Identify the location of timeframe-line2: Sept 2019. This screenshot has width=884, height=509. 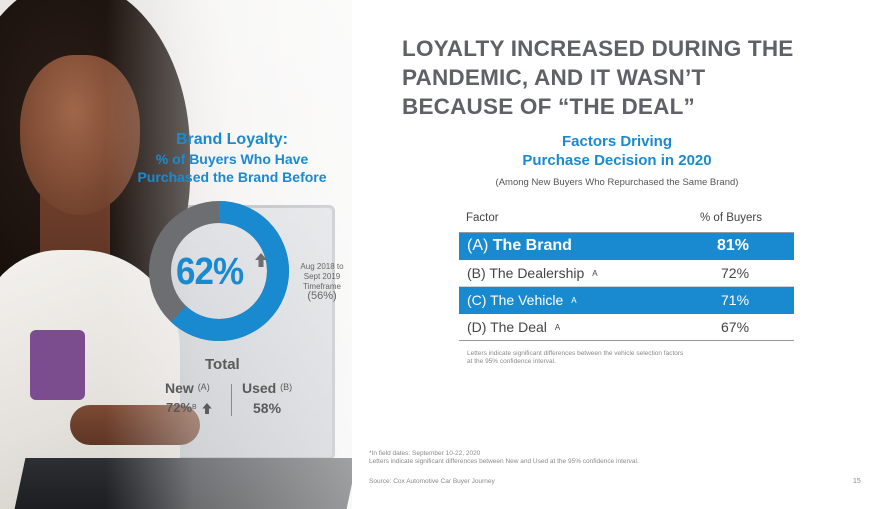
(322, 276).